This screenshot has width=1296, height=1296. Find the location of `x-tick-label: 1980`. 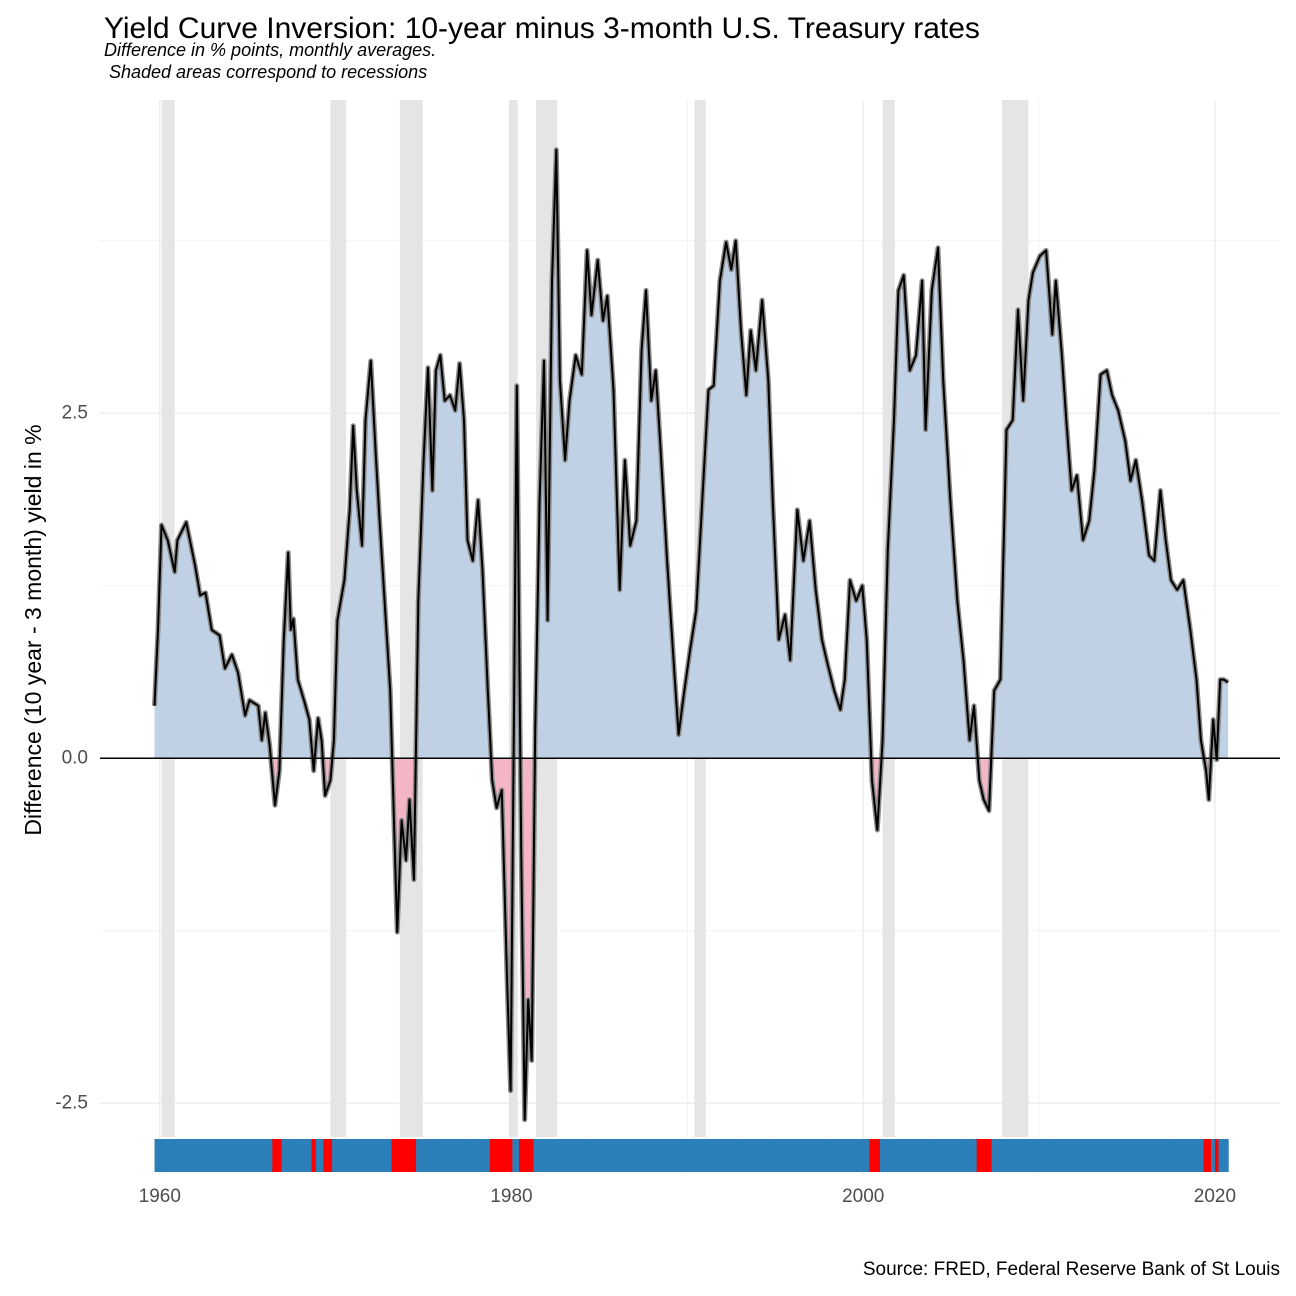

x-tick-label: 1980 is located at coordinates (511, 1196).